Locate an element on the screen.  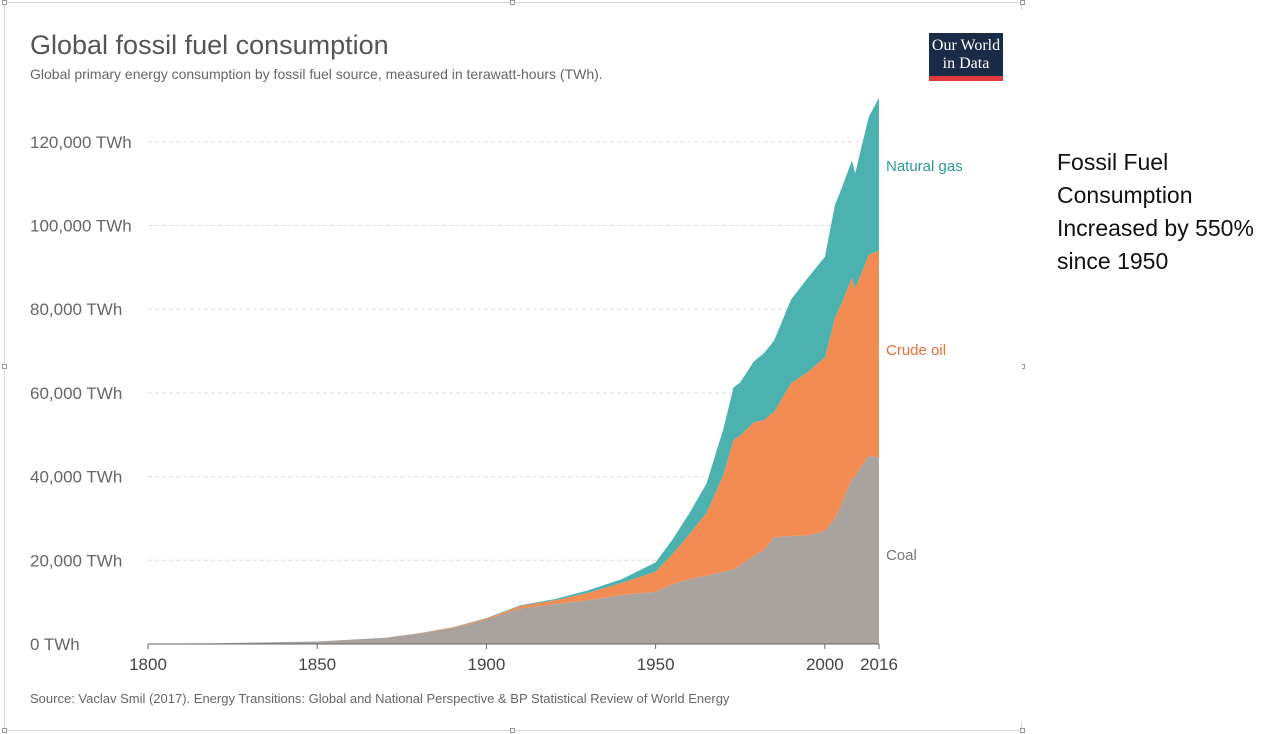
y-tick-label: 120,000 TWh is located at coordinates (81, 142).